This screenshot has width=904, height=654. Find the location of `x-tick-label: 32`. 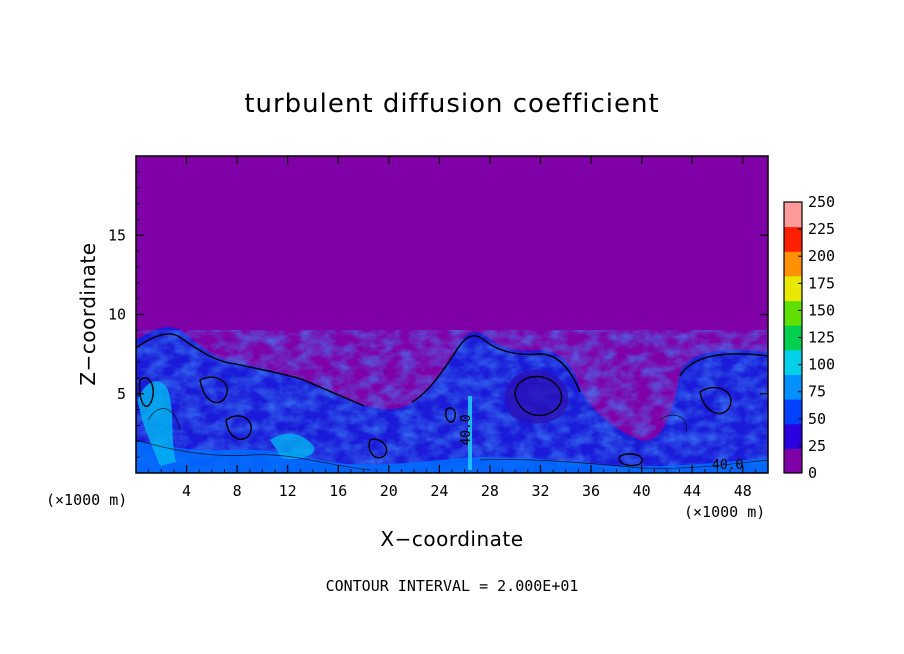

x-tick-label: 32 is located at coordinates (540, 491).